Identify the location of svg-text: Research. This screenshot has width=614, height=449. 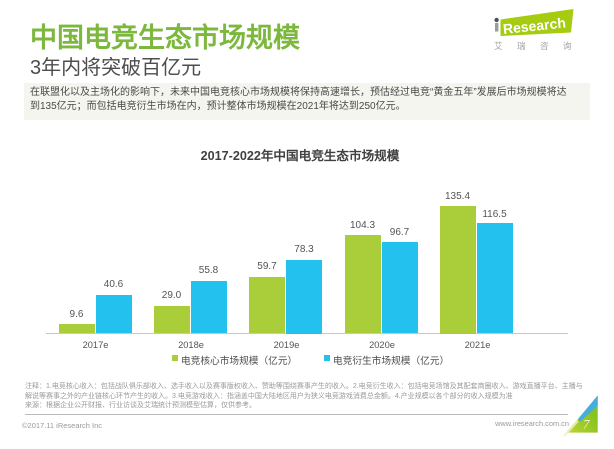
(534, 25).